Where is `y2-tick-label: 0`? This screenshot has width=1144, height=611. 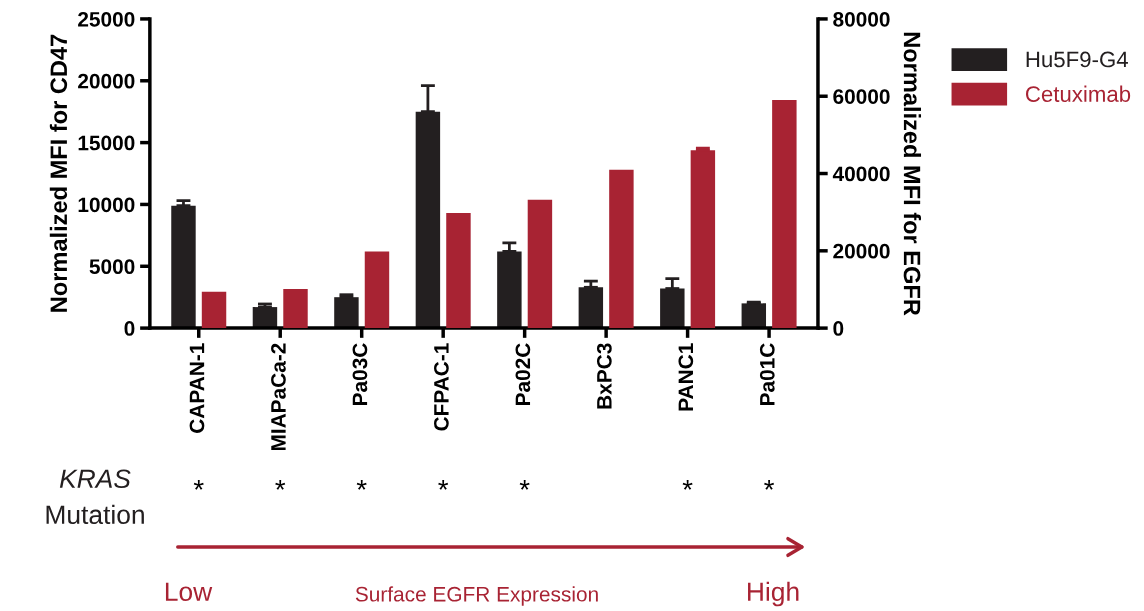
y2-tick-label: 0 is located at coordinates (838, 328).